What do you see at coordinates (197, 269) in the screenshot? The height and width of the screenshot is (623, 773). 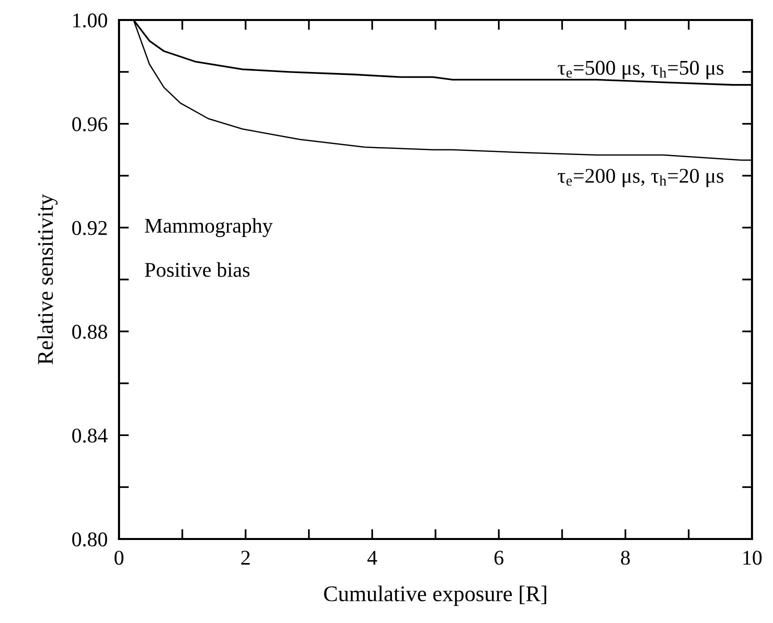 I see `annotation: Positive bias` at bounding box center [197, 269].